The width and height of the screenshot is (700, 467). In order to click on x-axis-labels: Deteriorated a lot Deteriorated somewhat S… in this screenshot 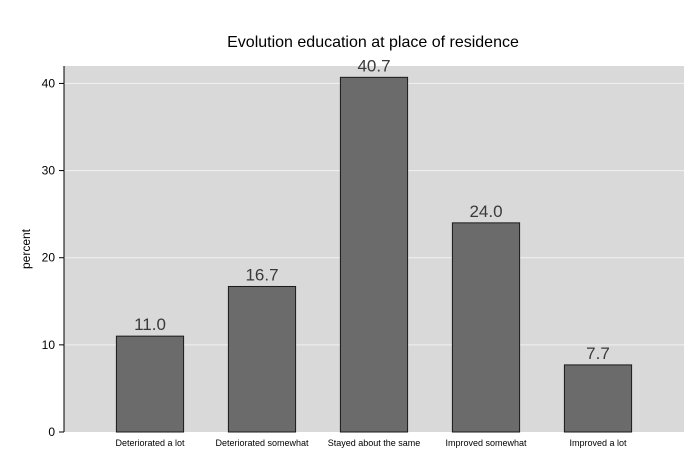, I will do `click(371, 443)`.